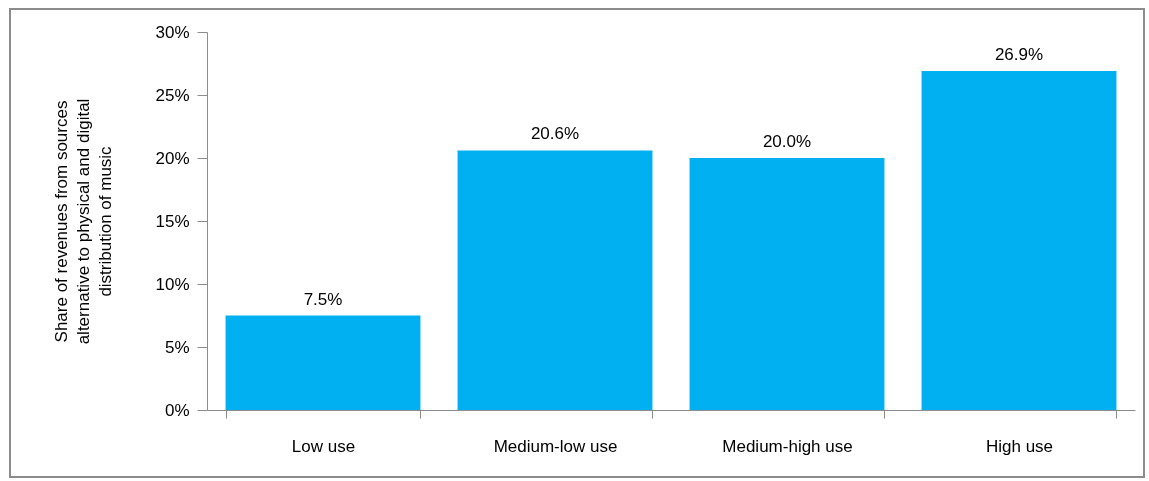  I want to click on y-tick-label: 10%, so click(172, 284).